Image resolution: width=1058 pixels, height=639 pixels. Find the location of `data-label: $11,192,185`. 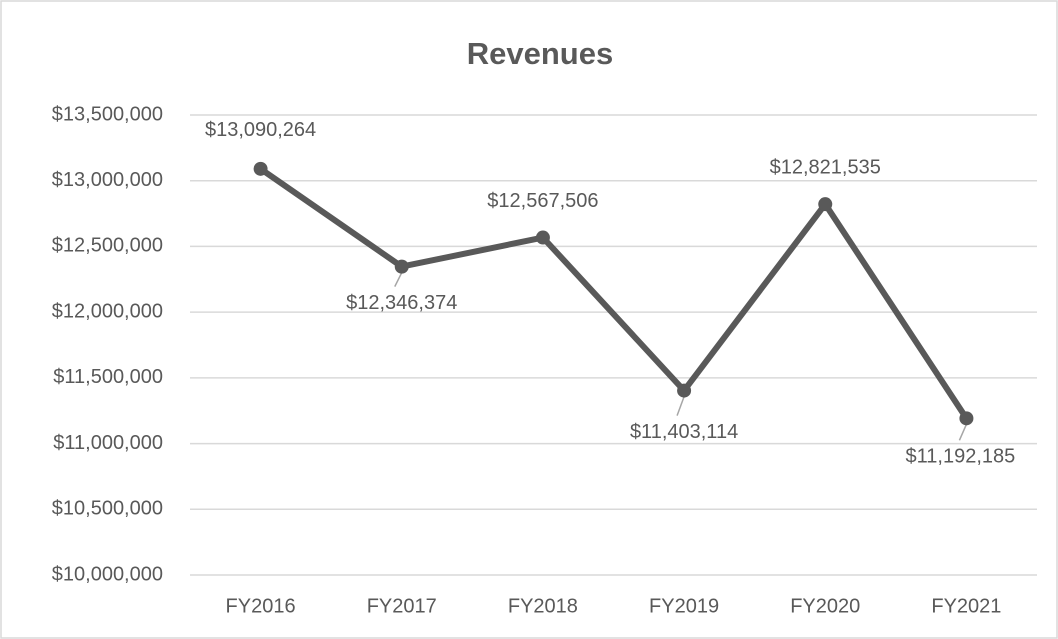

data-label: $11,192,185 is located at coordinates (961, 457).